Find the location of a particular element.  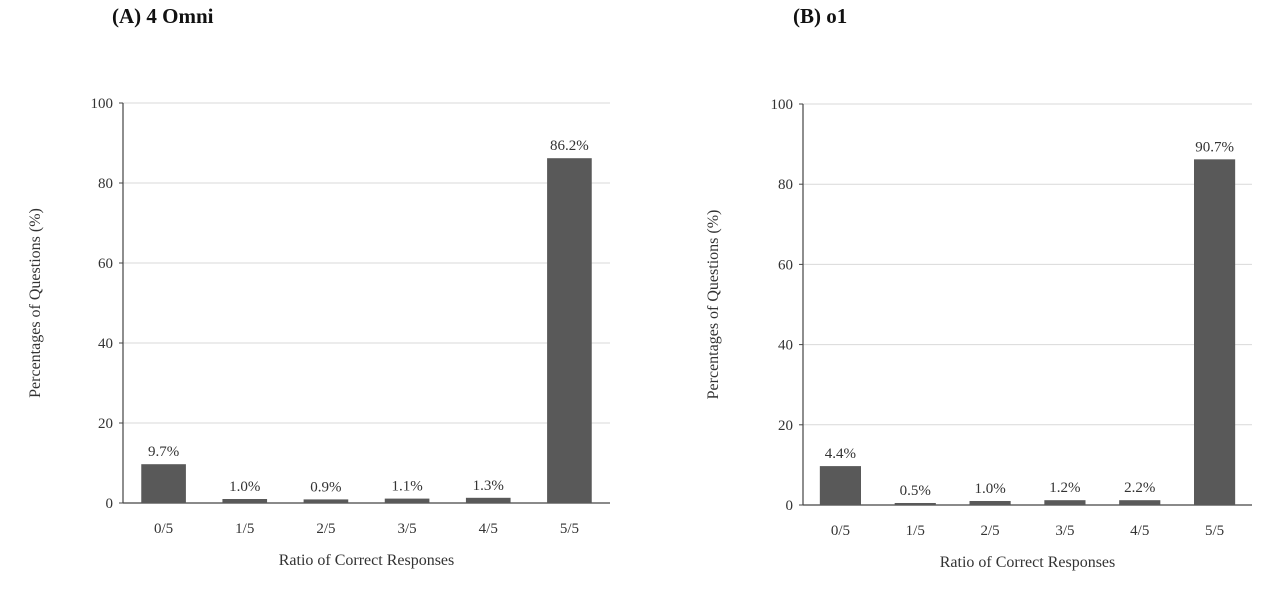

data-label: 1.2% is located at coordinates (1064, 488).